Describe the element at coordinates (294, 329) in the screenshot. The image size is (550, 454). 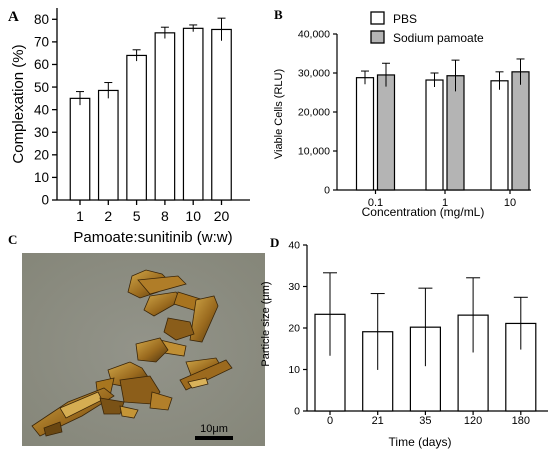
I see `chart-d-y-tick-label-2: 20` at that location.